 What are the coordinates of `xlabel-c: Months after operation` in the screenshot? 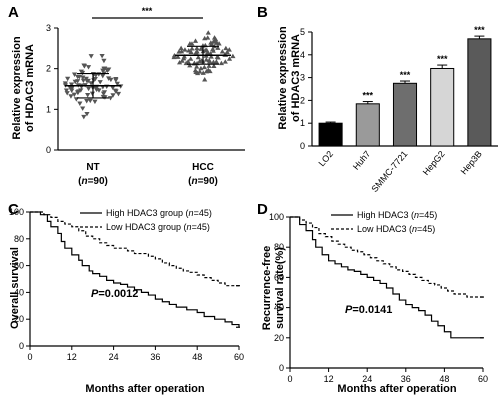 It's located at (144, 389).